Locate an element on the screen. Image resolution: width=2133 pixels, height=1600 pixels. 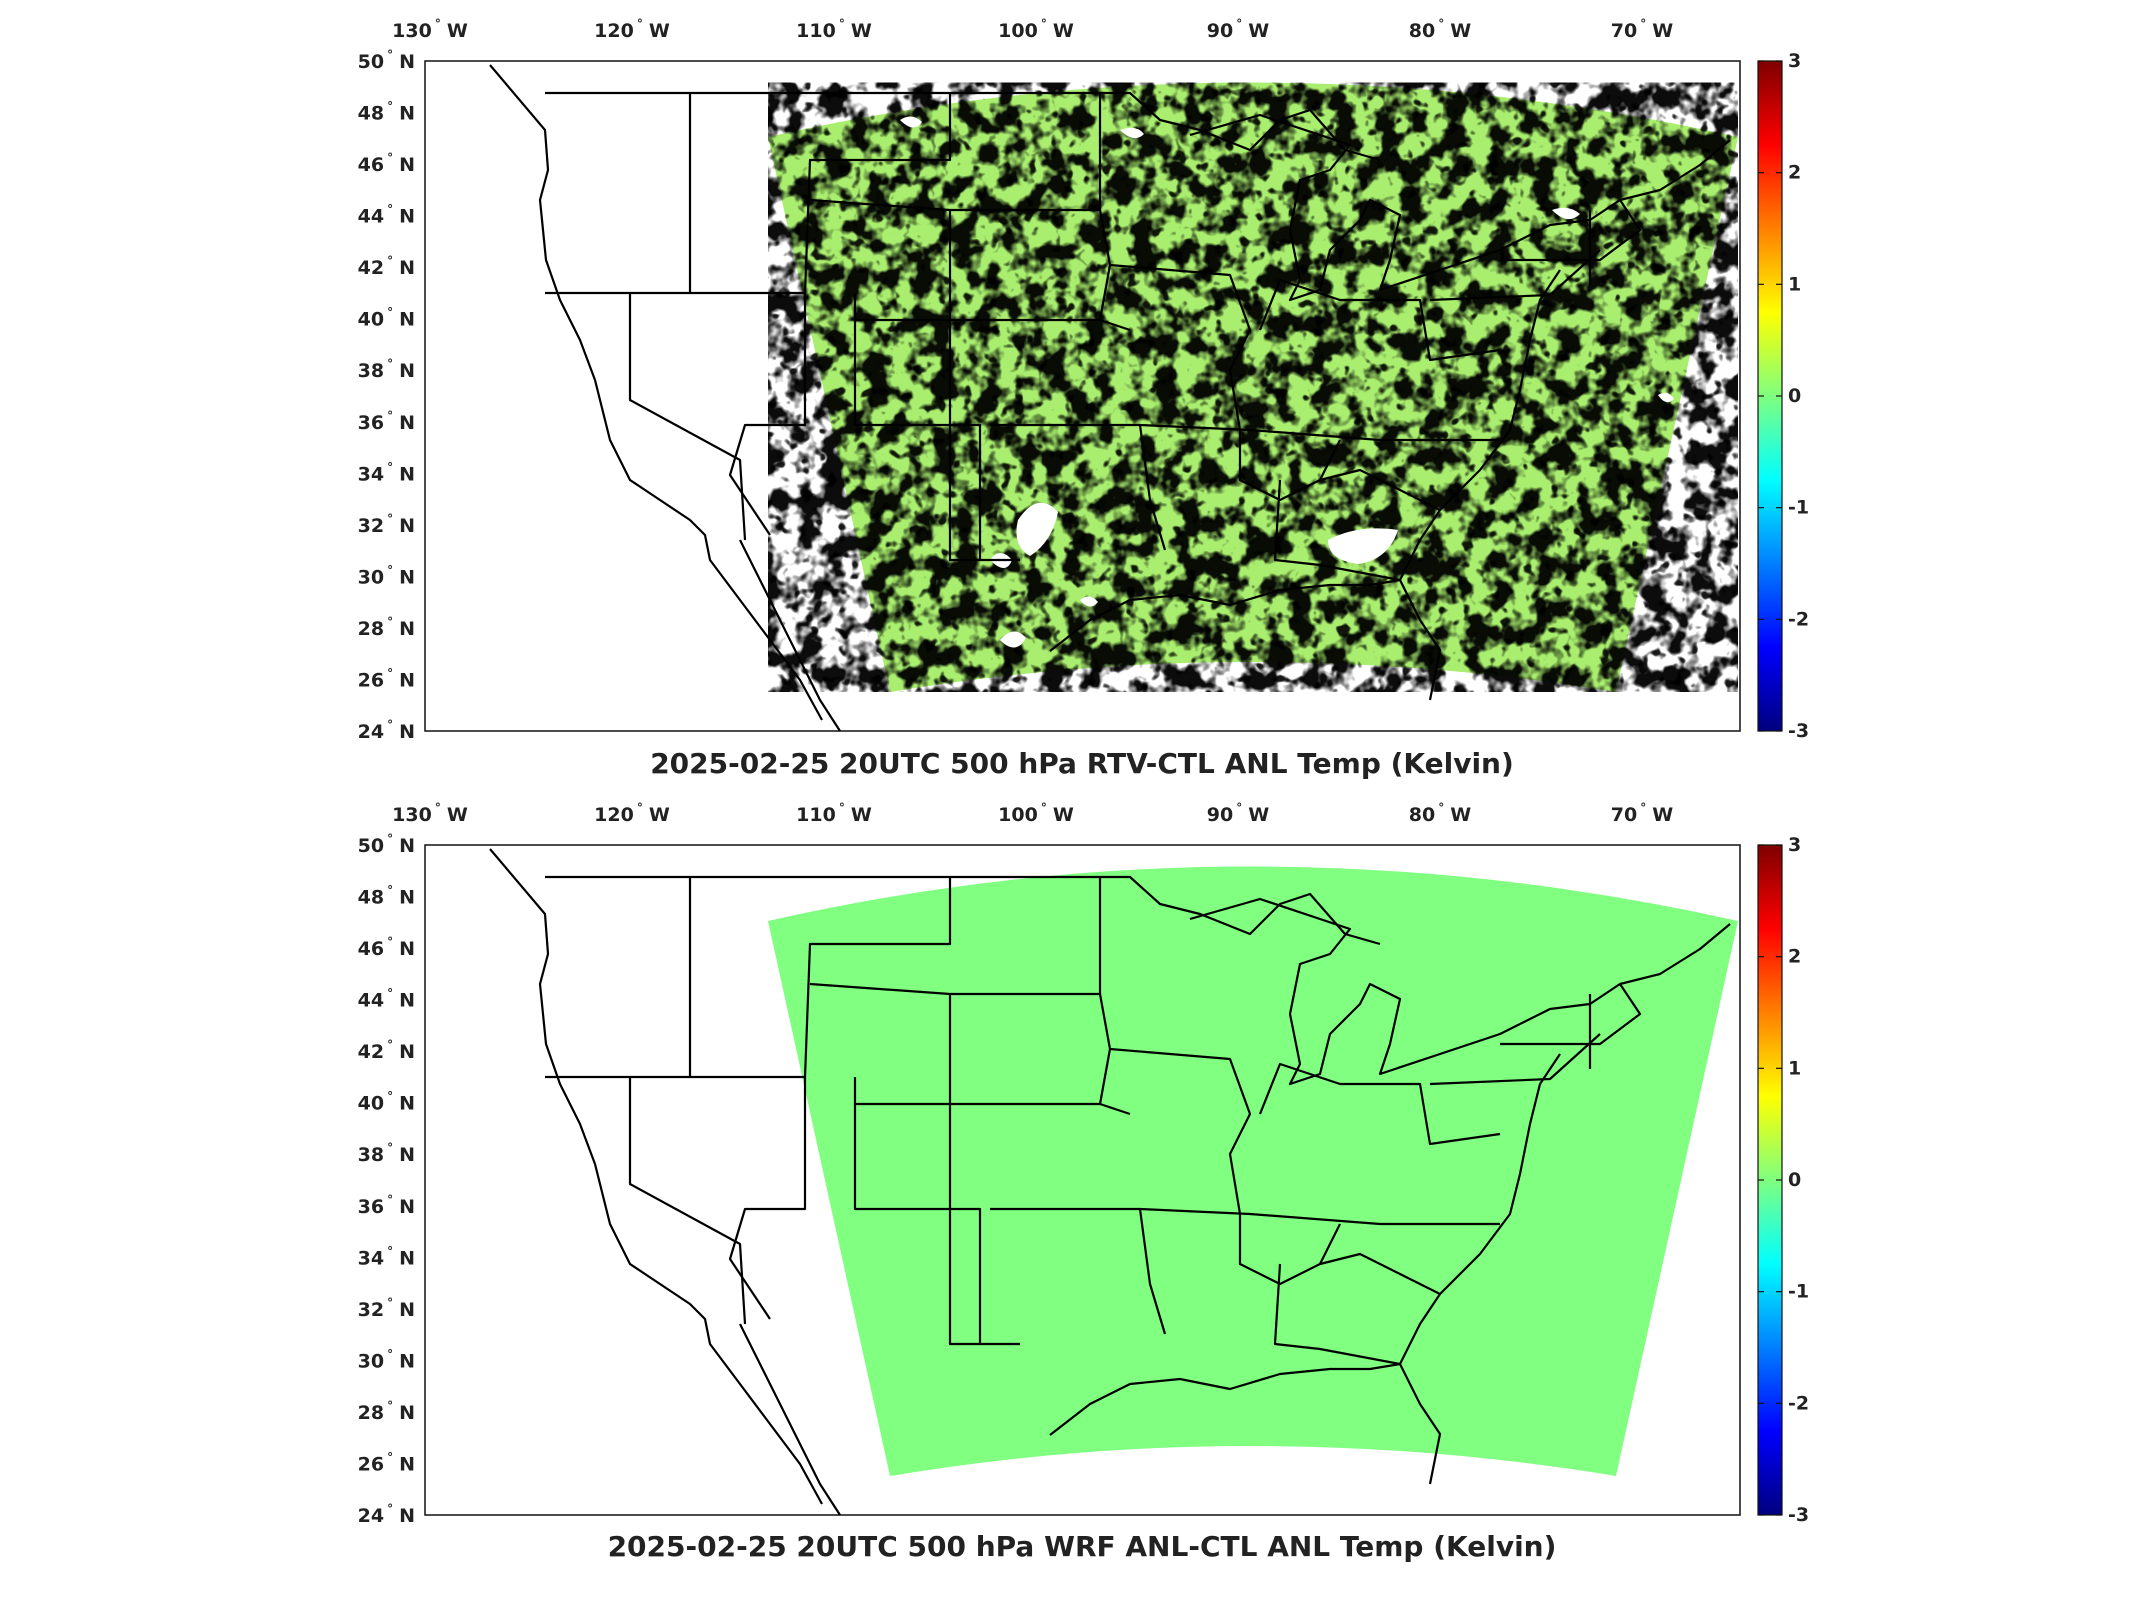
lon-tick-label: 110 ° W is located at coordinates (834, 29).